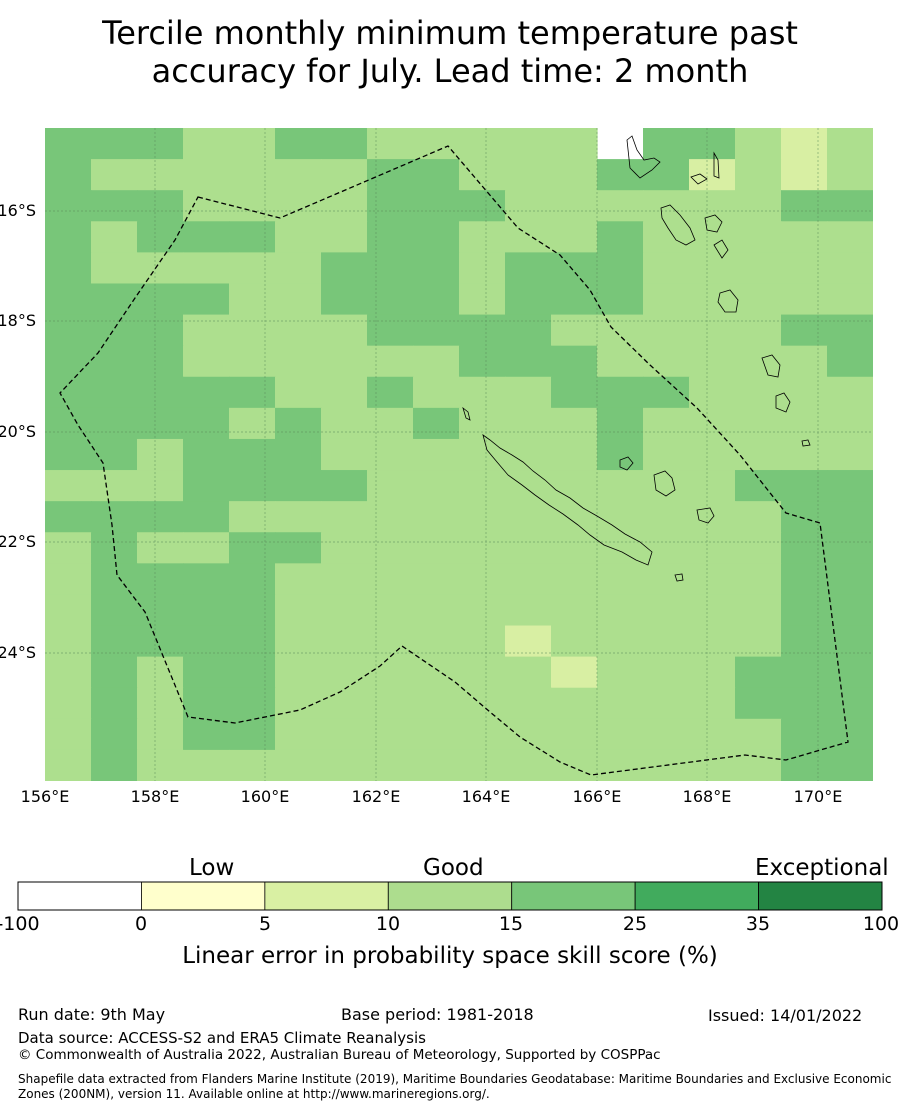 Image resolution: width=900 pixels, height=1110 pixels. I want to click on category-good: Good, so click(453, 868).